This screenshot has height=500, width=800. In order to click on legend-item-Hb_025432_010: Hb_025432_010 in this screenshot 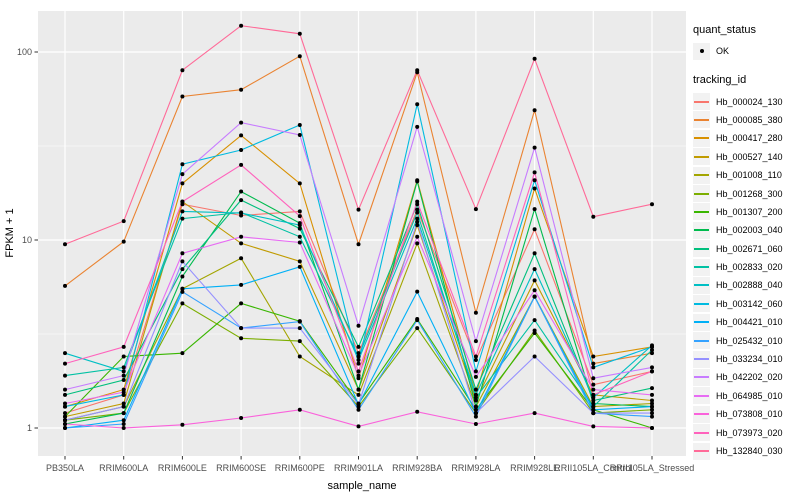, I will do `click(746, 340)`.